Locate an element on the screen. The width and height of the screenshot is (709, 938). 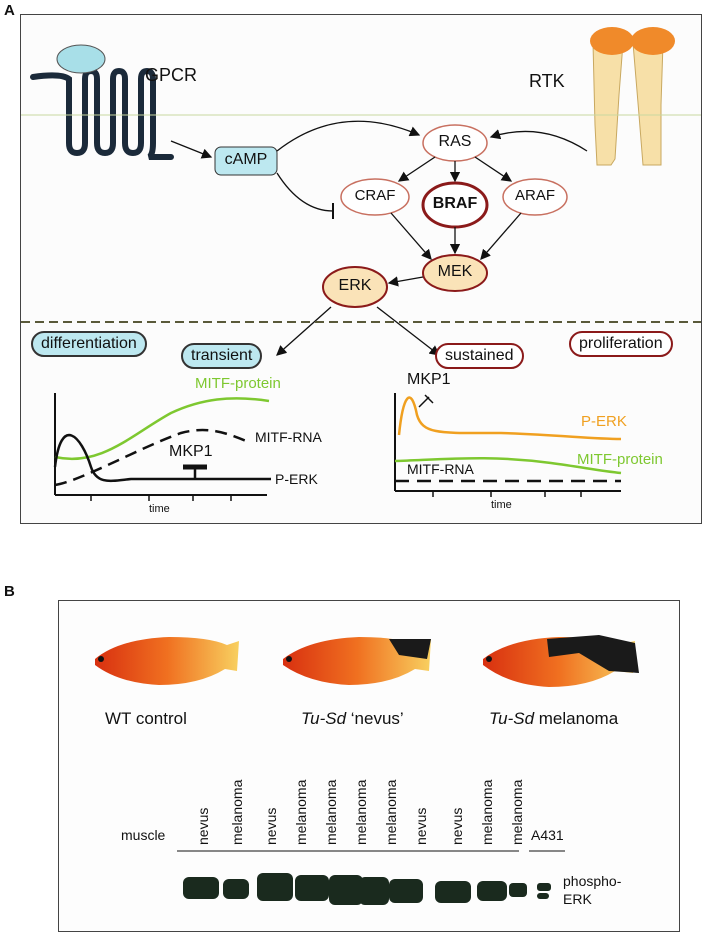
erk-label: ERK is located at coordinates (355, 285).